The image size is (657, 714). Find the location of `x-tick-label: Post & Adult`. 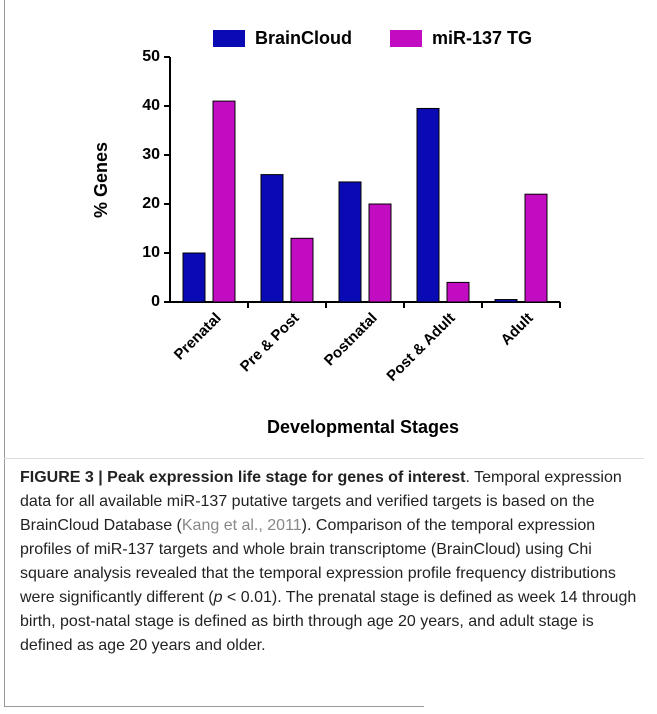

x-tick-label: Post & Adult is located at coordinates (420, 347).